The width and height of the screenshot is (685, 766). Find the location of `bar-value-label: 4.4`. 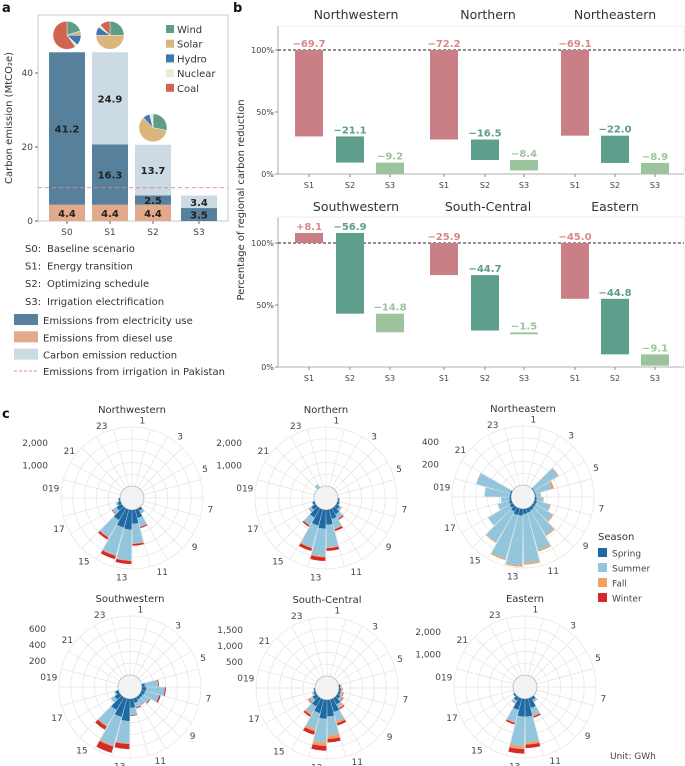

bar-value-label: 4.4 is located at coordinates (153, 214).